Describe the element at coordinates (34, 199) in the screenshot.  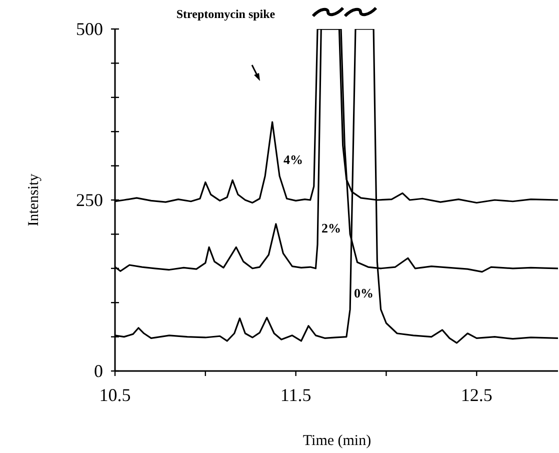
I see `y-axis-title: Intensity` at that location.